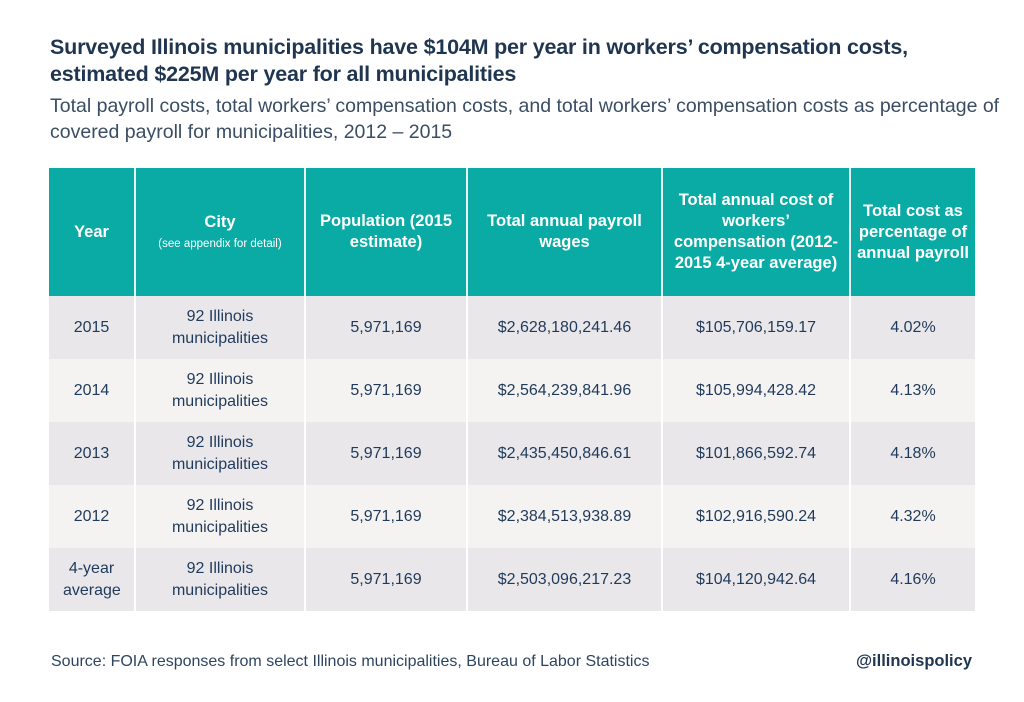 This screenshot has height=702, width=1024. Describe the element at coordinates (912, 516) in the screenshot. I see `cell-percentage: 4.32%` at that location.